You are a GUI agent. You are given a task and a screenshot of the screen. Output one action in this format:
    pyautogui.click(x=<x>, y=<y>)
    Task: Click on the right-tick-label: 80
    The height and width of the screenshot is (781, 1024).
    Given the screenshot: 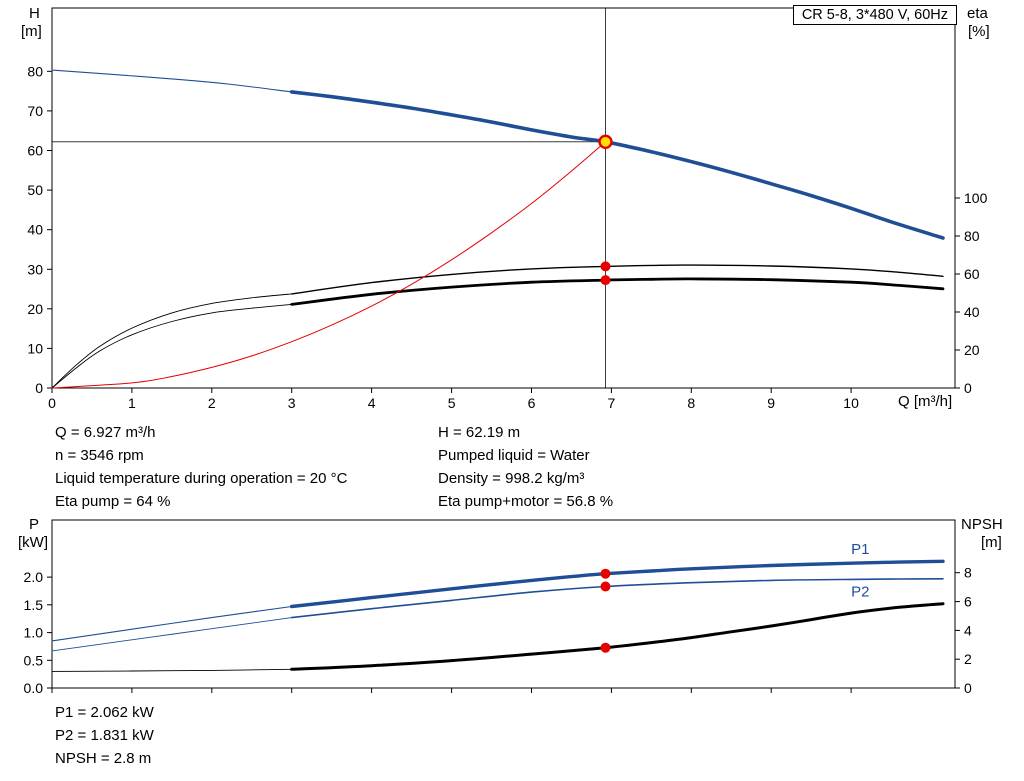 What is the action you would take?
    pyautogui.click(x=972, y=236)
    